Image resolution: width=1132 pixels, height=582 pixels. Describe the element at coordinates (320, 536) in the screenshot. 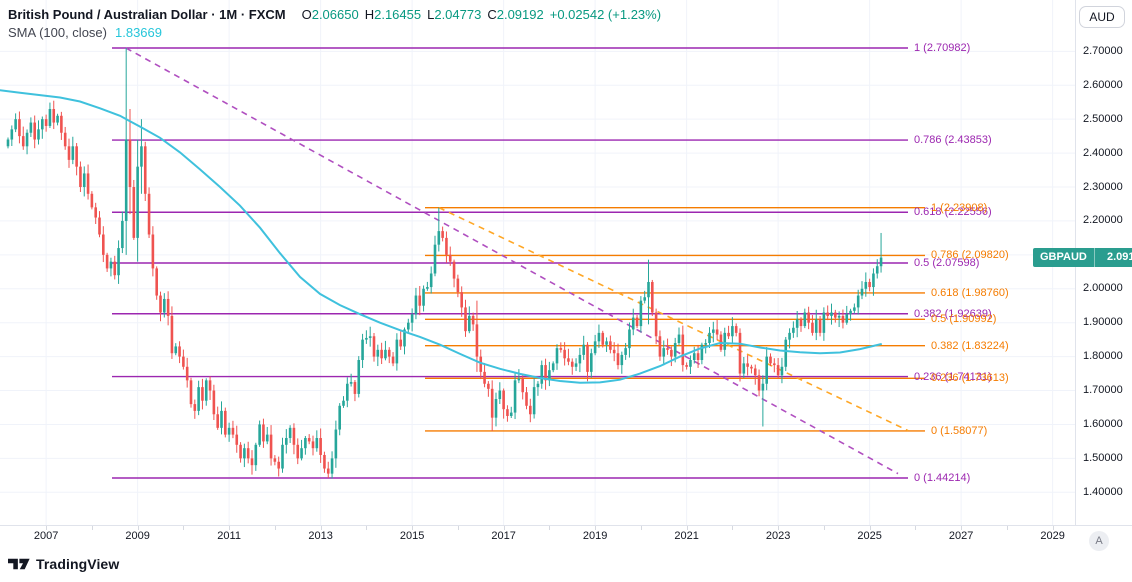

I see `time-axis-label: 2013` at that location.